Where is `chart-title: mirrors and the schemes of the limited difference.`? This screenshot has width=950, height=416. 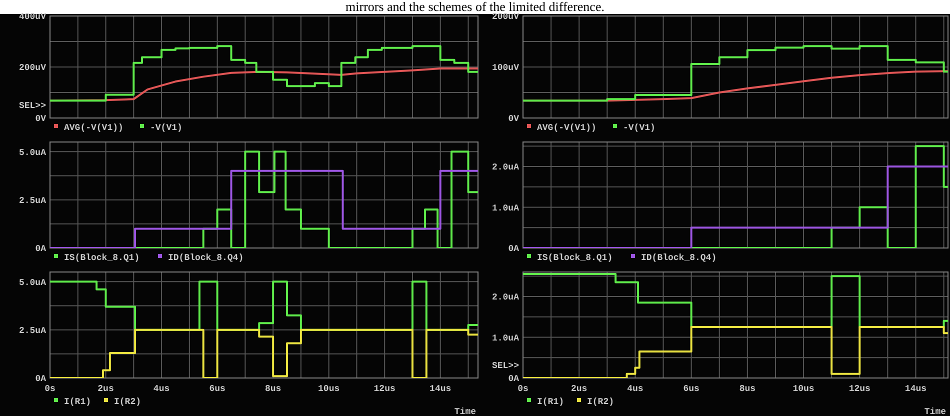 chart-title: mirrors and the schemes of the limited difference. is located at coordinates (475, 7).